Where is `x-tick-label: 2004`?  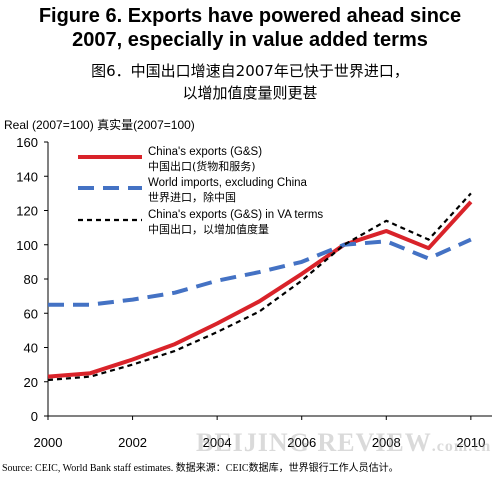 x-tick-label: 2004 is located at coordinates (217, 442).